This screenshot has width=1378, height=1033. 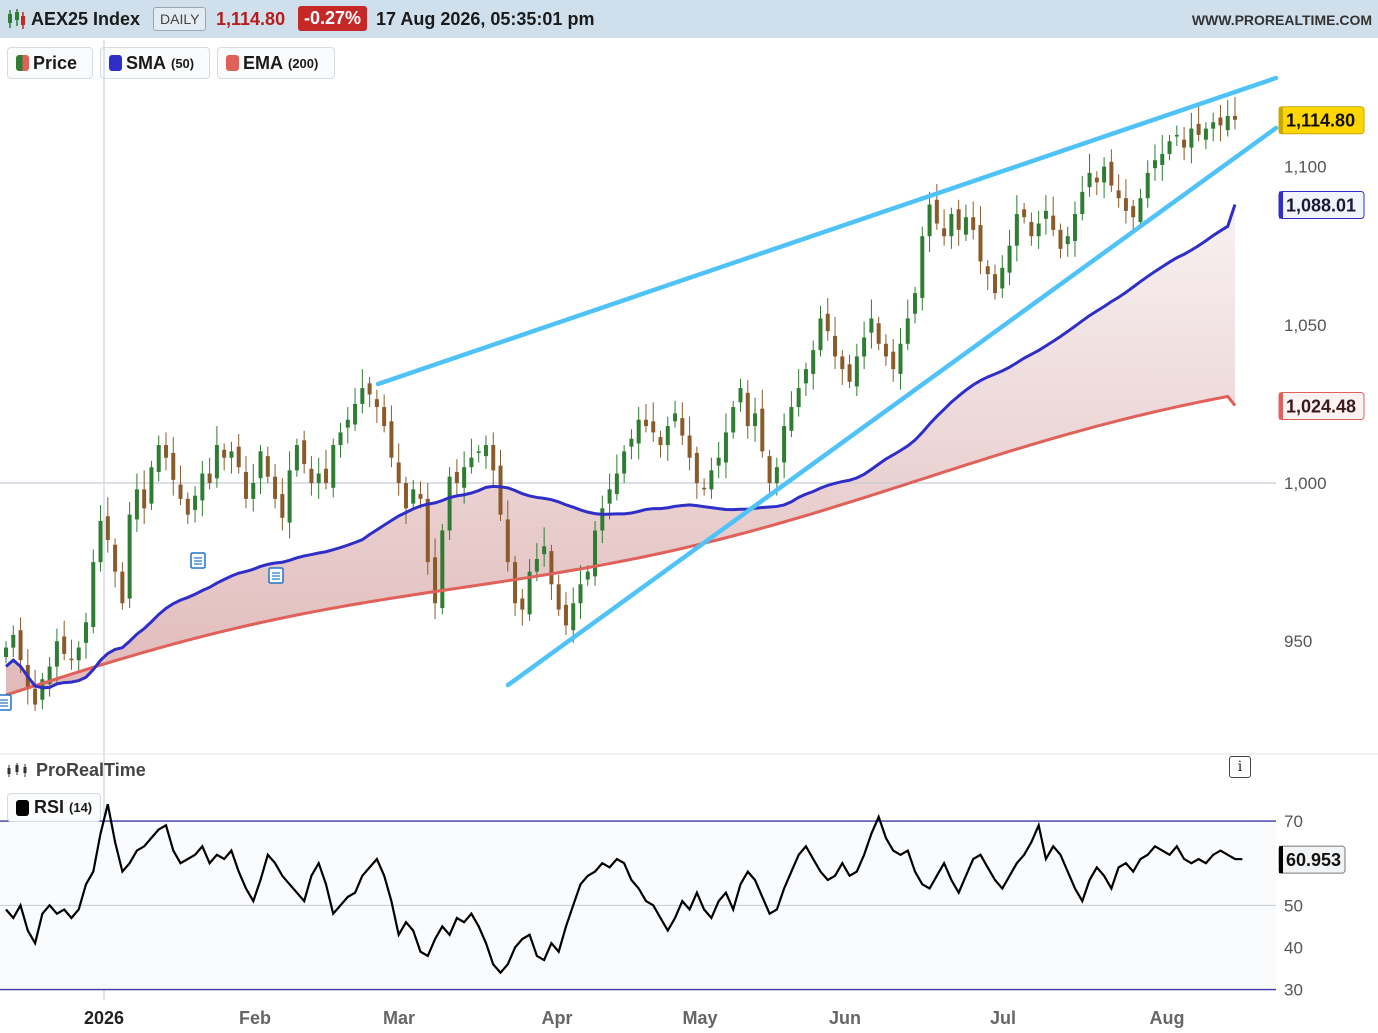 I want to click on legend-rsi: RSI (14), so click(x=54, y=807).